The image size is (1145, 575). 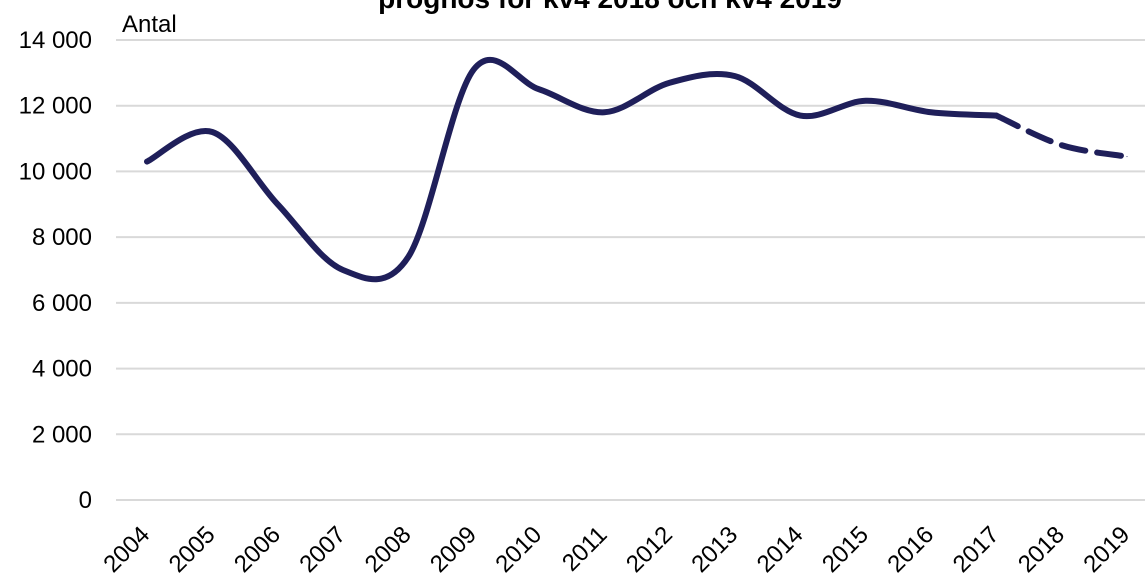 I want to click on x-tick-label: 2017, so click(x=976, y=548).